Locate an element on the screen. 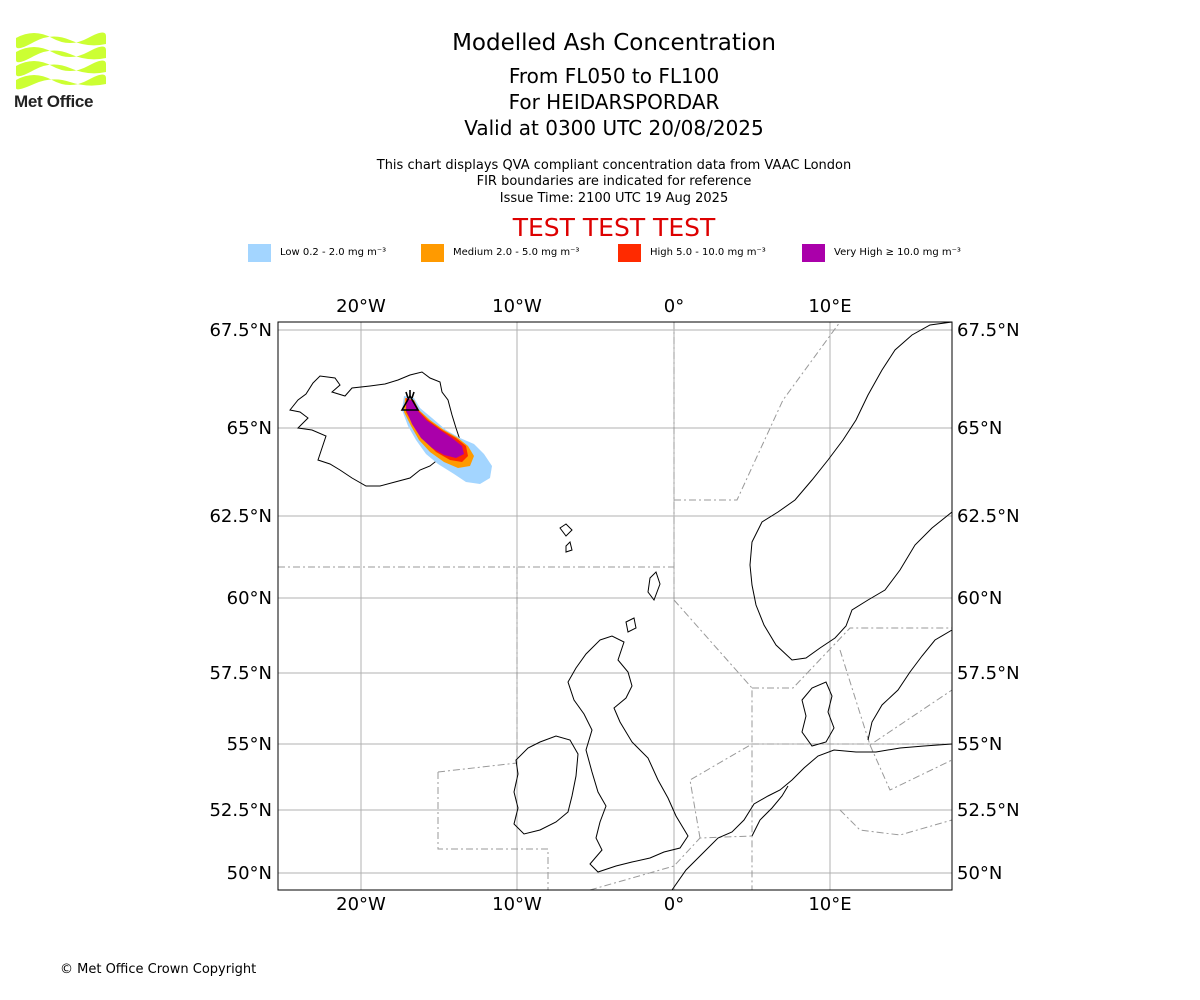 This screenshot has height=1000, width=1200. ash-very-high-contour is located at coordinates (435, 428).